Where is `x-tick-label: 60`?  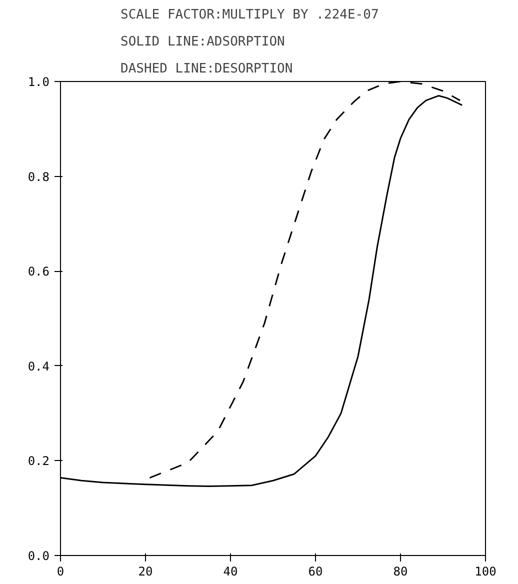
x-tick-label: 60 is located at coordinates (315, 571).